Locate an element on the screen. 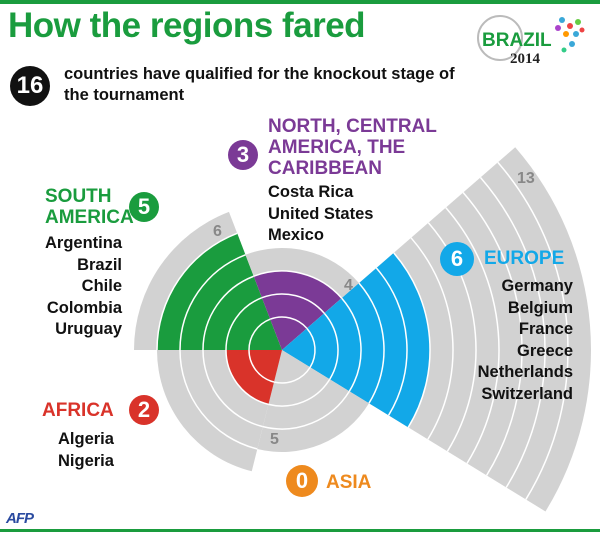 Image resolution: width=600 pixels, height=534 pixels. page-title: How the regions fared is located at coordinates (187, 25).